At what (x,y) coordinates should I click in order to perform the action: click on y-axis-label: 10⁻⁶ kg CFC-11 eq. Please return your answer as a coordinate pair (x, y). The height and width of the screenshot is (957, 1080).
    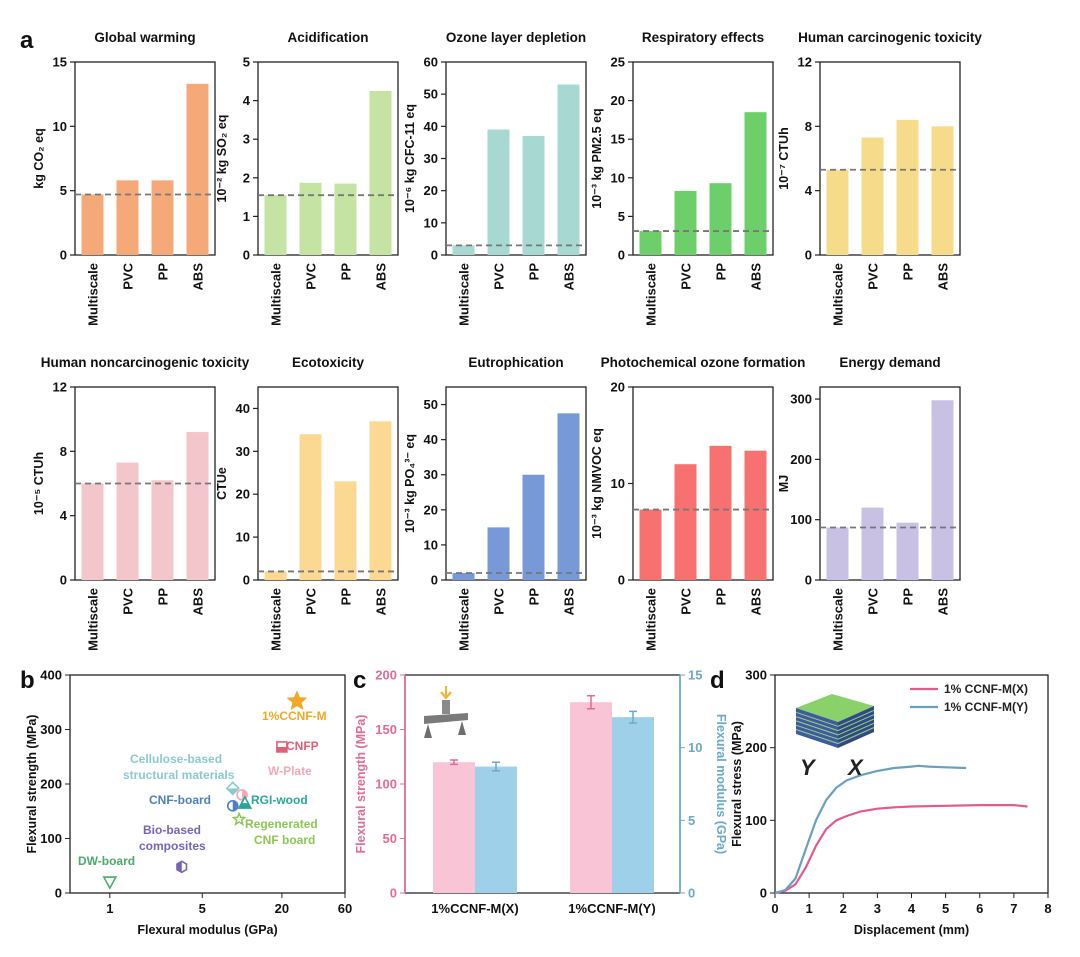
    Looking at the image, I should click on (410, 158).